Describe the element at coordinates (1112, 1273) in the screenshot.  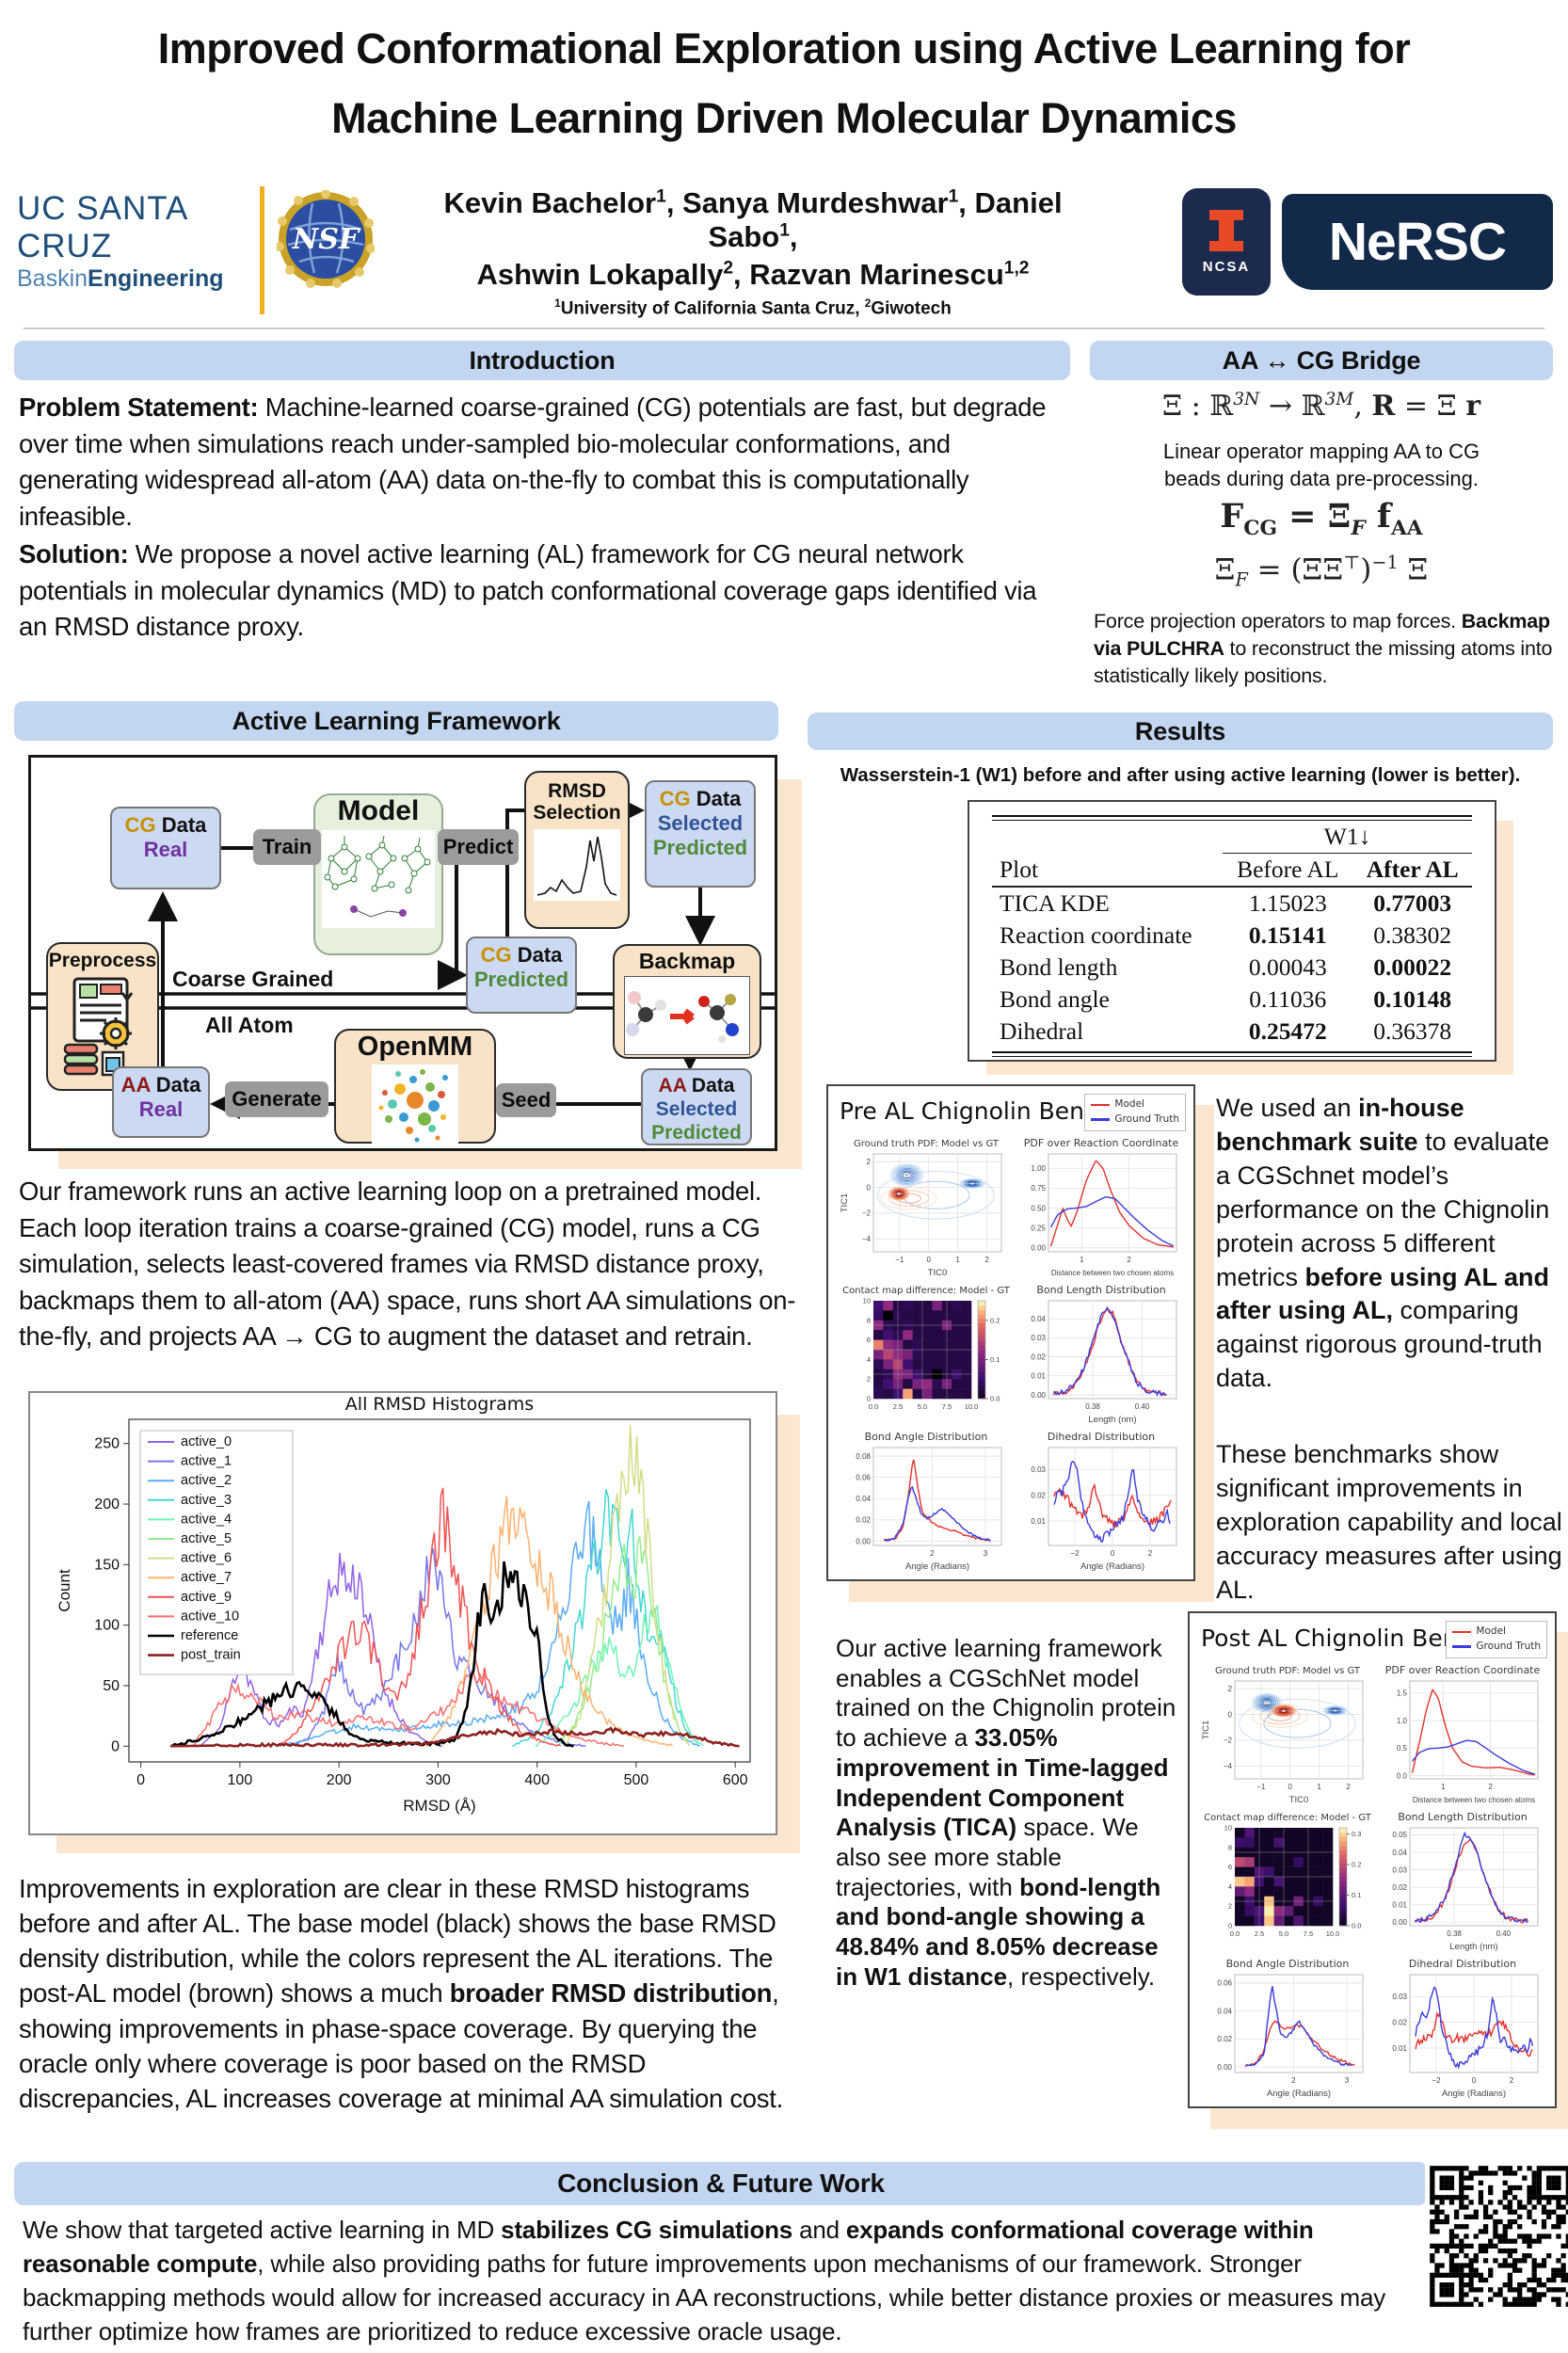
I see `svg-text:Distance between two chosen at: Distance between two chosen atoms` at that location.